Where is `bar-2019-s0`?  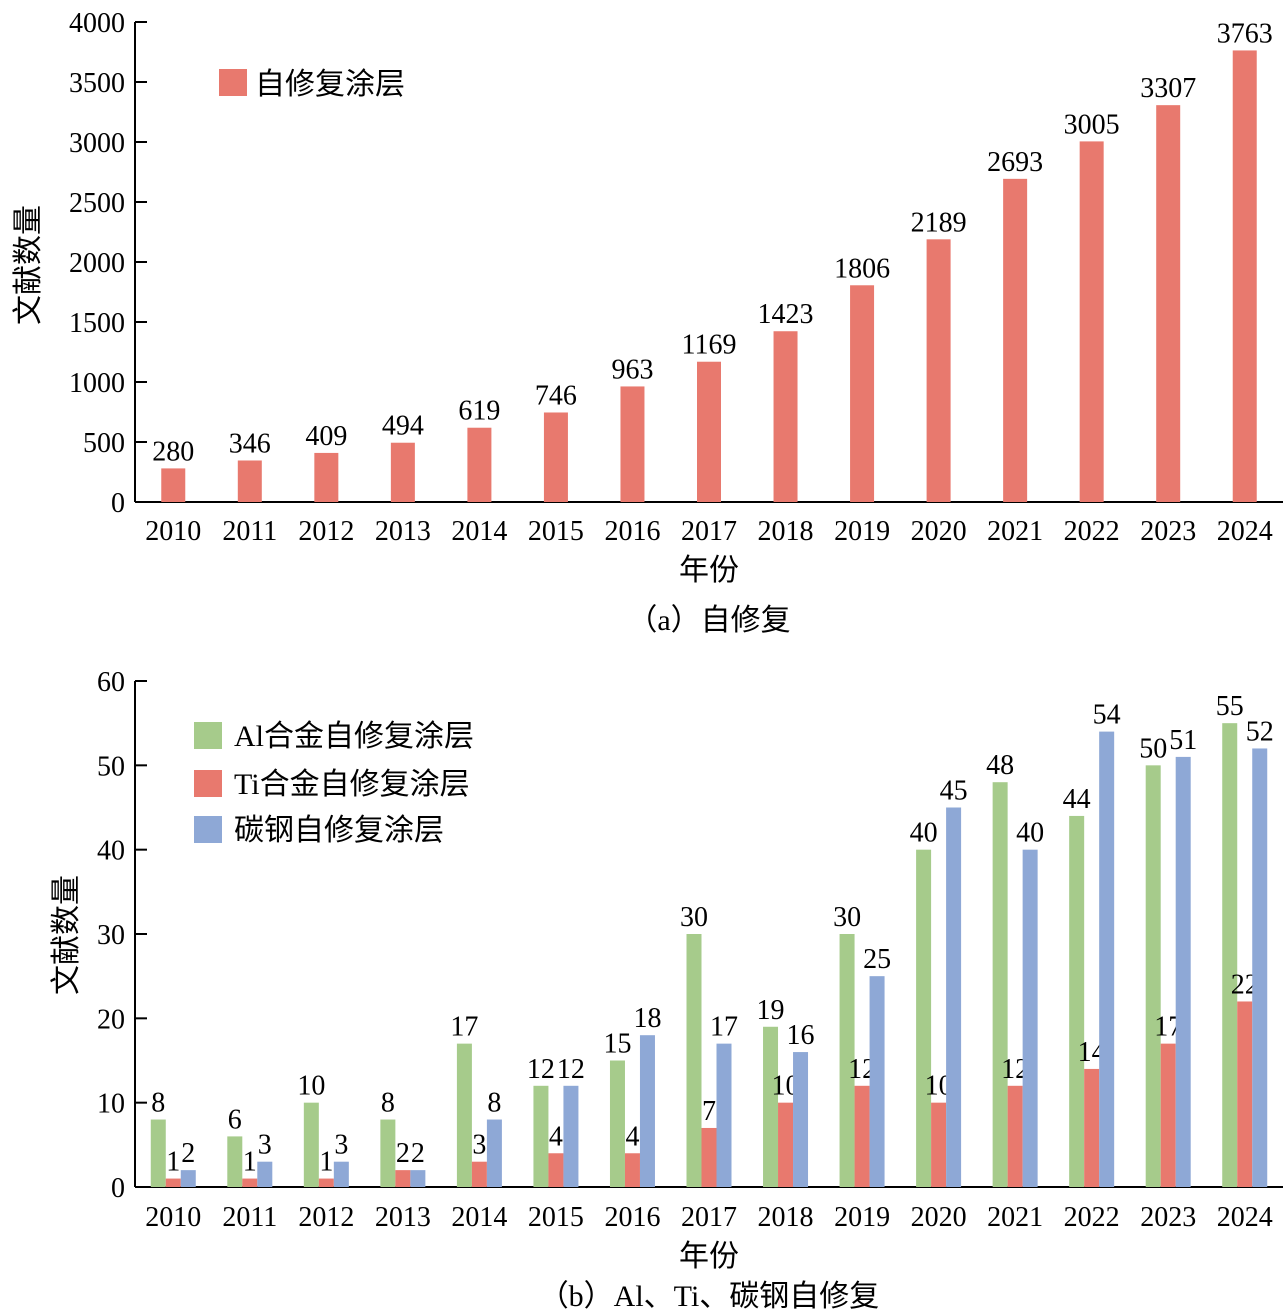 bar-2019-s0 is located at coordinates (862, 393).